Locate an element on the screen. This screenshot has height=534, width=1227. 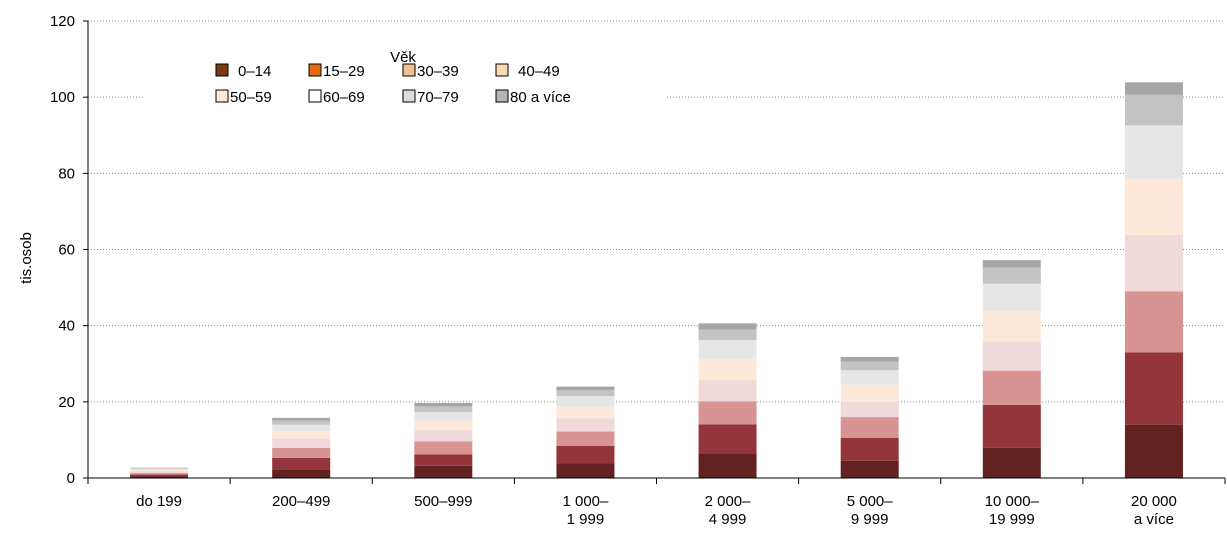
legend-label: 50–59 is located at coordinates (251, 97).